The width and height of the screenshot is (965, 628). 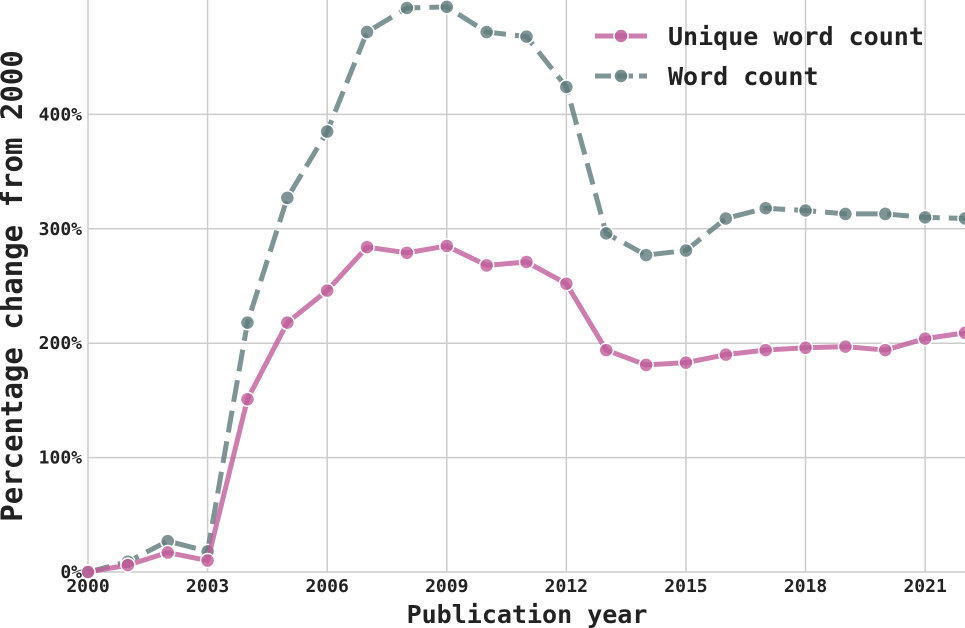 I want to click on y-tick-label: 200%, so click(x=61, y=343).